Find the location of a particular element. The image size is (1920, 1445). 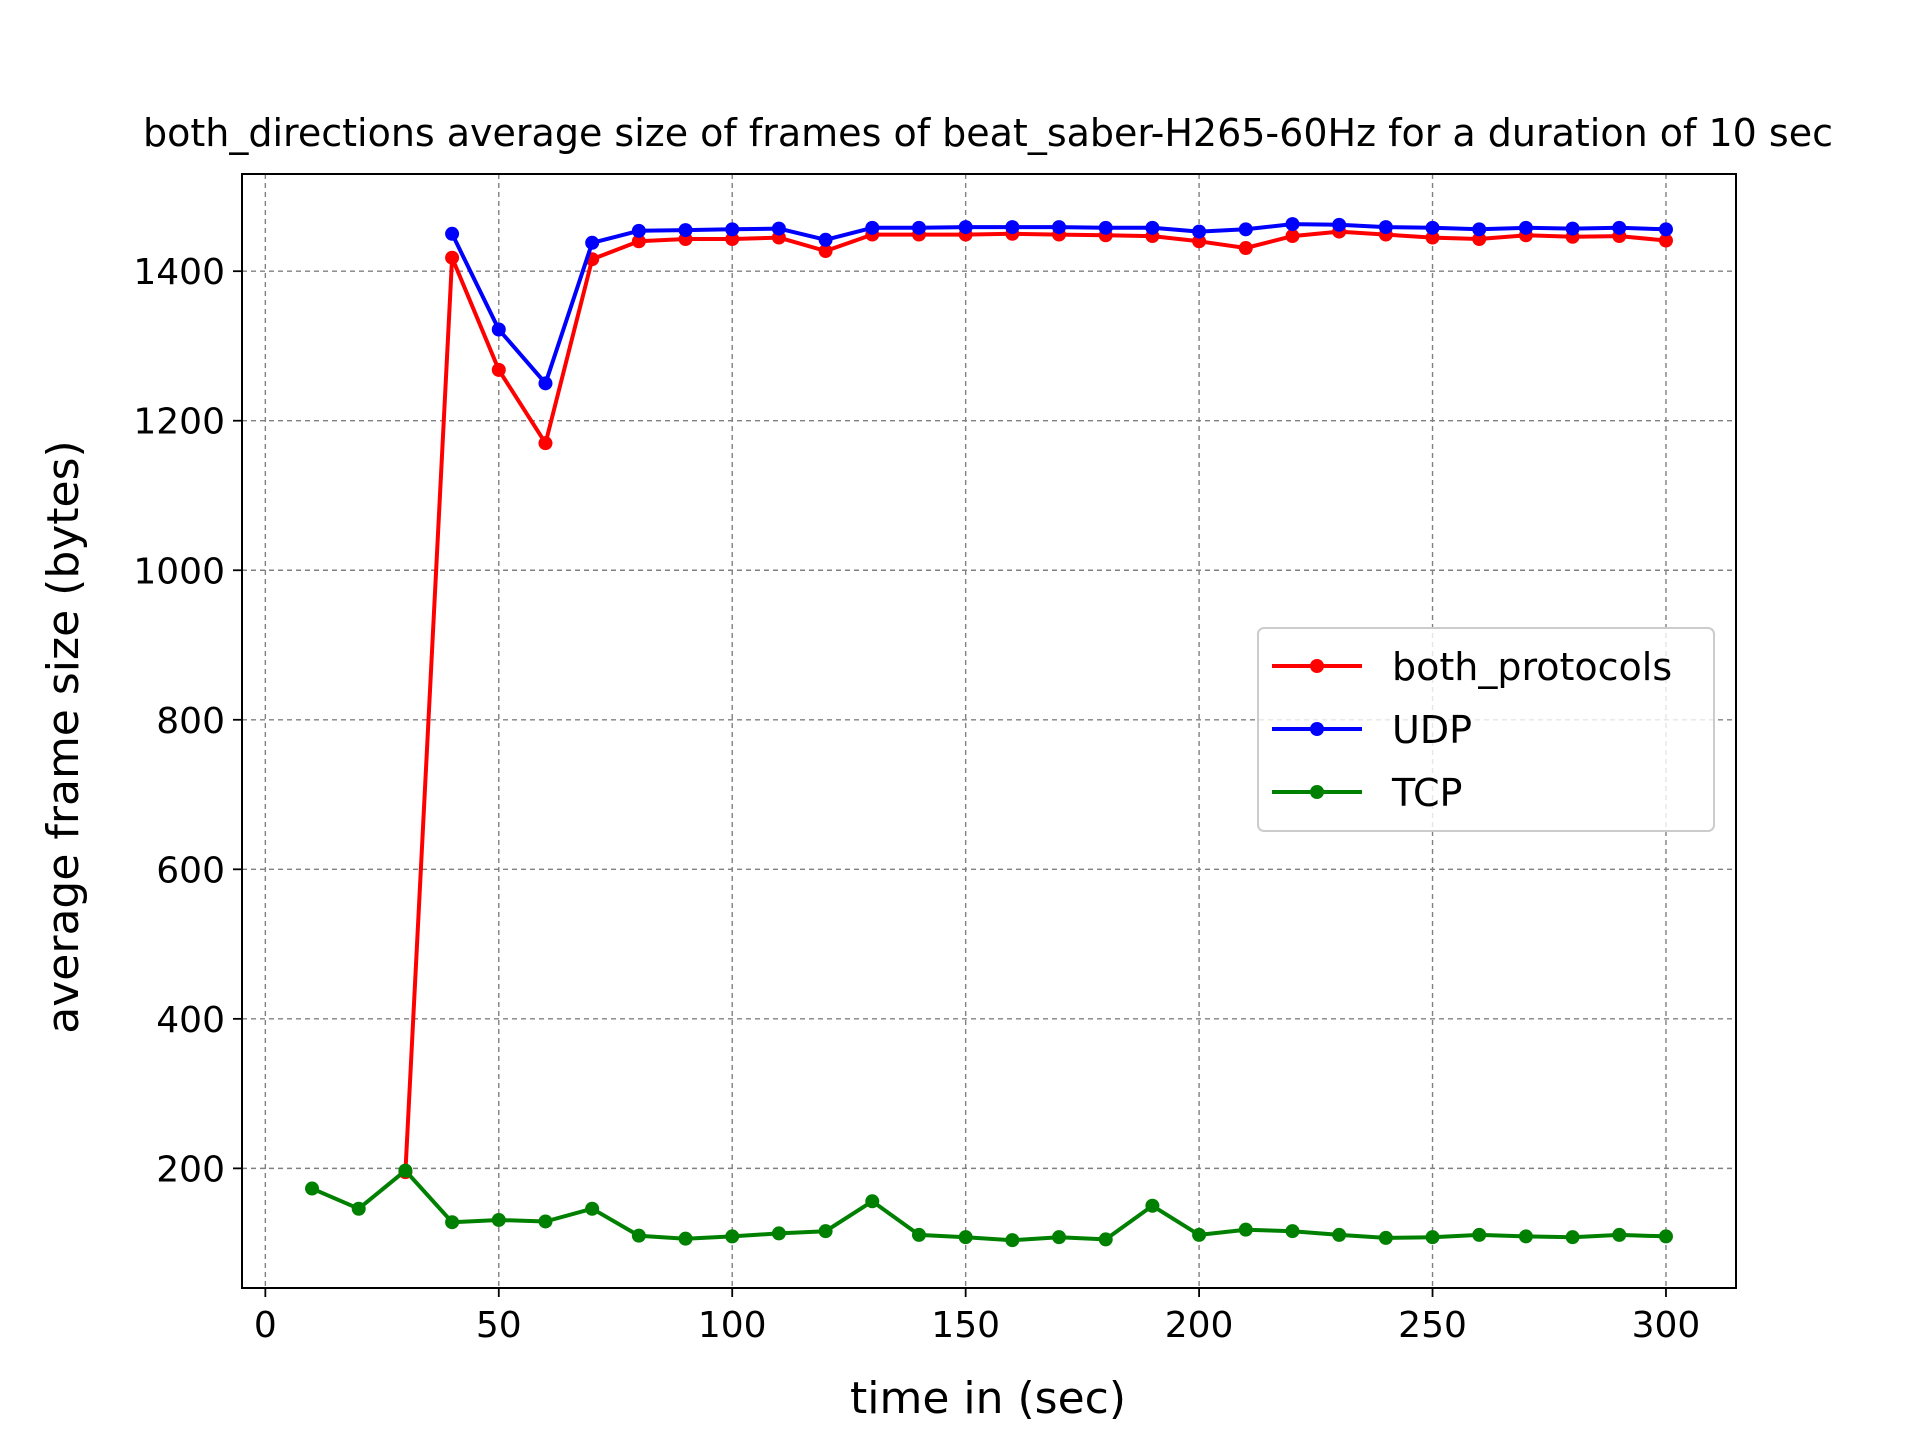

y-tick-label: 1200 is located at coordinates (179, 422).